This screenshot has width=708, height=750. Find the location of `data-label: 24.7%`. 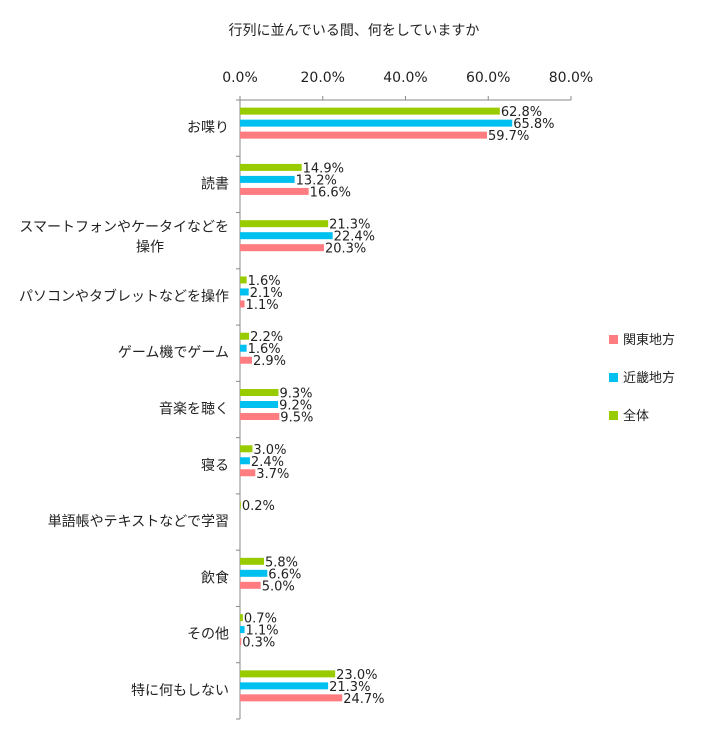

data-label: 24.7% is located at coordinates (363, 699).